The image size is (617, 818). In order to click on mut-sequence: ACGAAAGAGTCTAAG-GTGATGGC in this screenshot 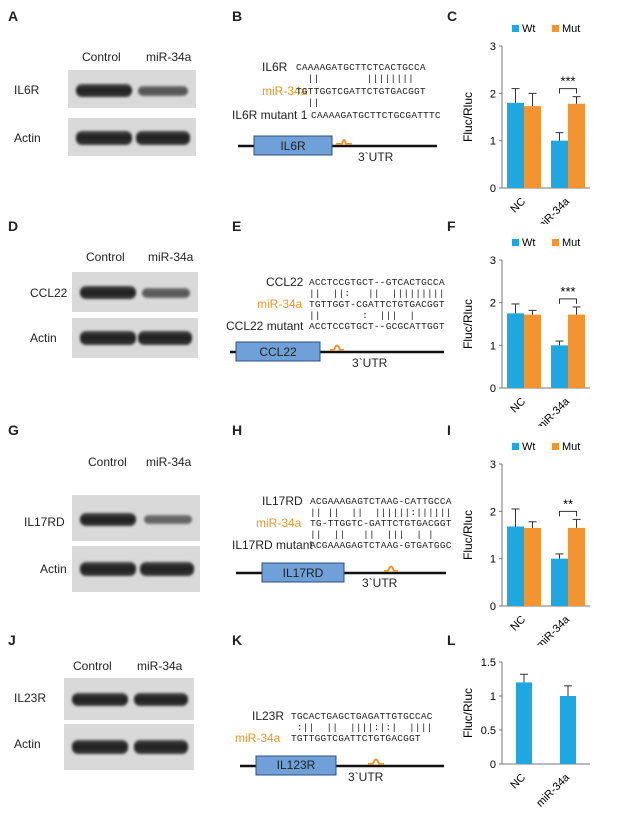, I will do `click(381, 545)`.